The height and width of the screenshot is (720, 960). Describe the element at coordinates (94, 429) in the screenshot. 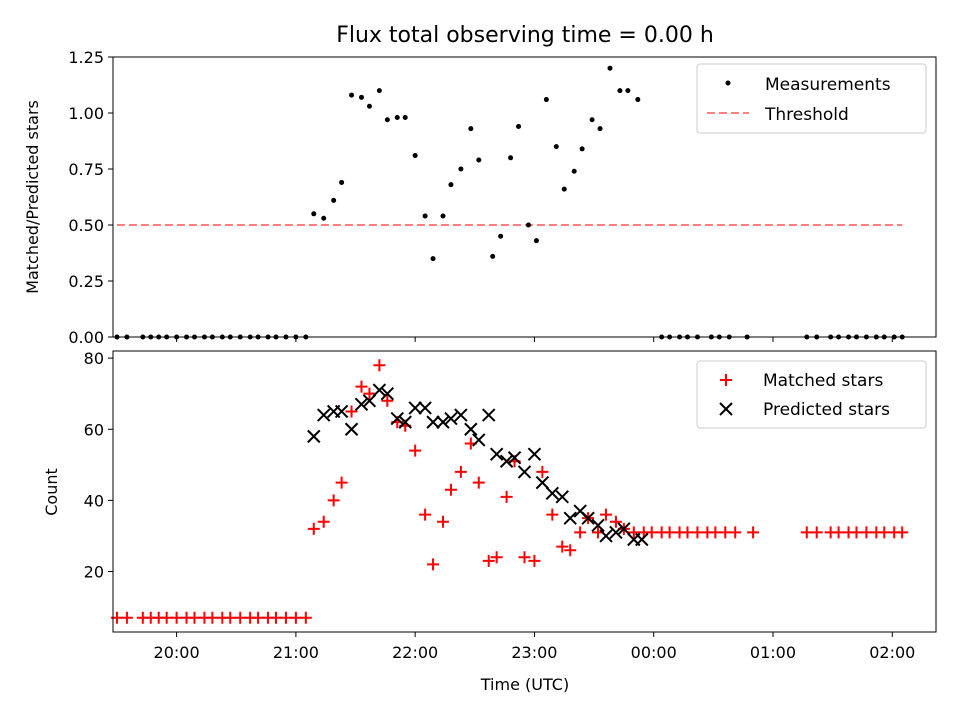

I see `bottom-y-tick-label: 60` at that location.